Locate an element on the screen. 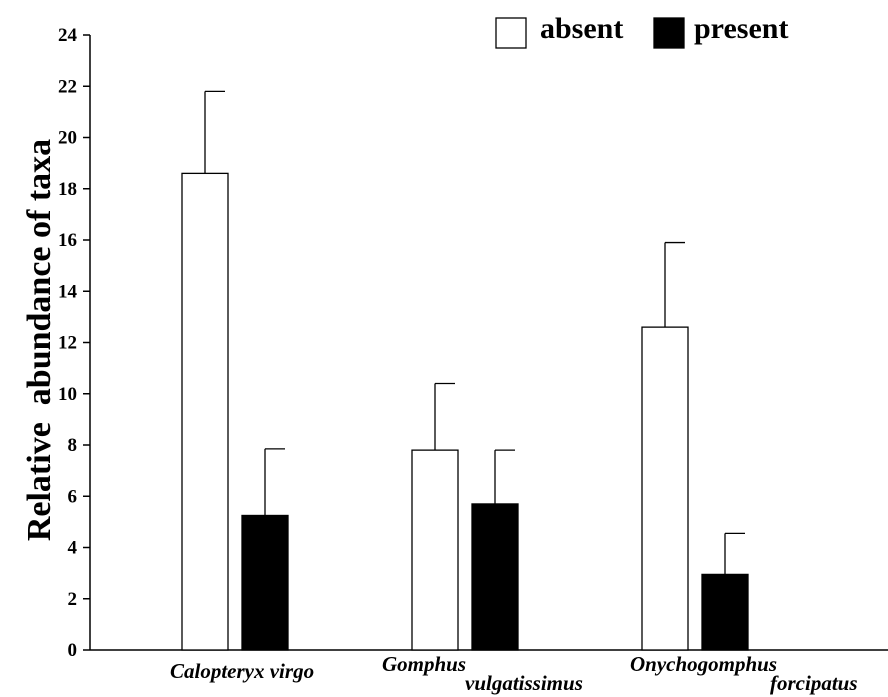  legend-label-present: present is located at coordinates (741, 28).